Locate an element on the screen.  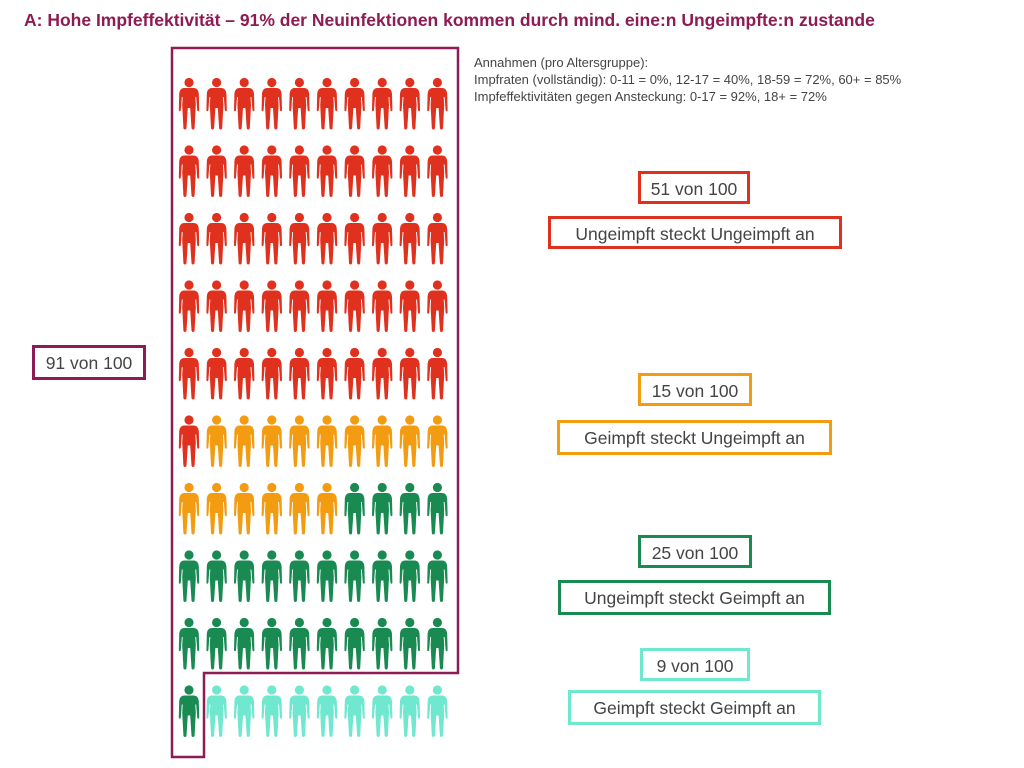
group-ungeimpft-ungeimpft-label: Ungeimpft steckt Ungeimpft an is located at coordinates (695, 232).